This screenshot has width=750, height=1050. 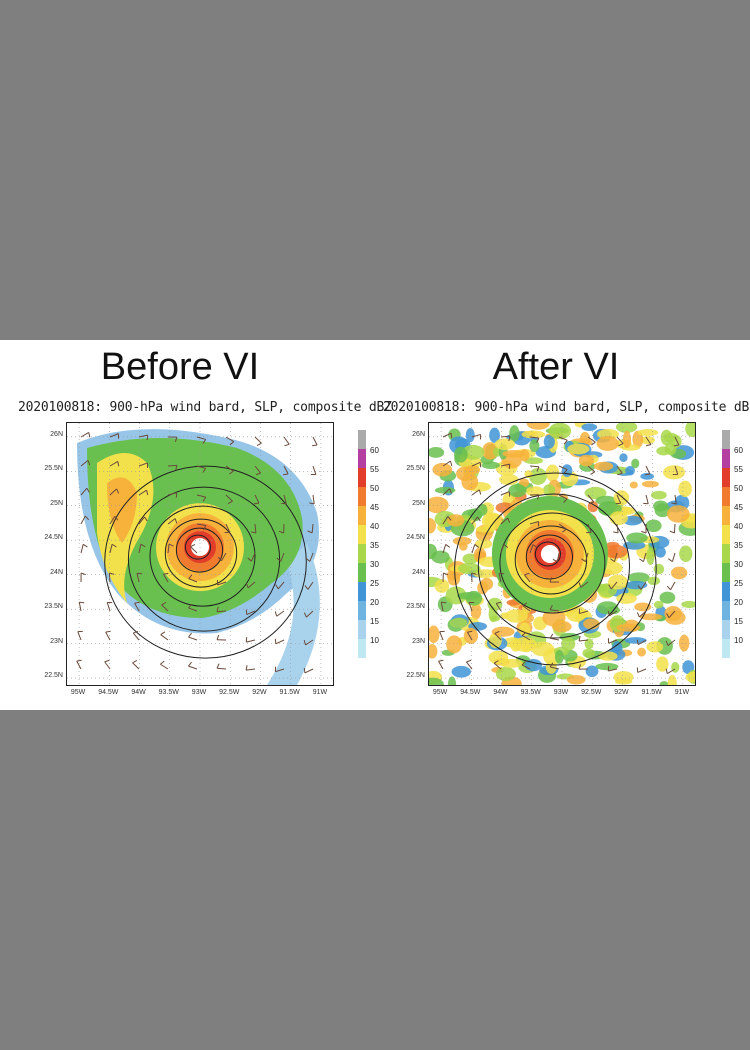 What do you see at coordinates (56, 641) in the screenshot?
I see `y-tick-label: 23N` at bounding box center [56, 641].